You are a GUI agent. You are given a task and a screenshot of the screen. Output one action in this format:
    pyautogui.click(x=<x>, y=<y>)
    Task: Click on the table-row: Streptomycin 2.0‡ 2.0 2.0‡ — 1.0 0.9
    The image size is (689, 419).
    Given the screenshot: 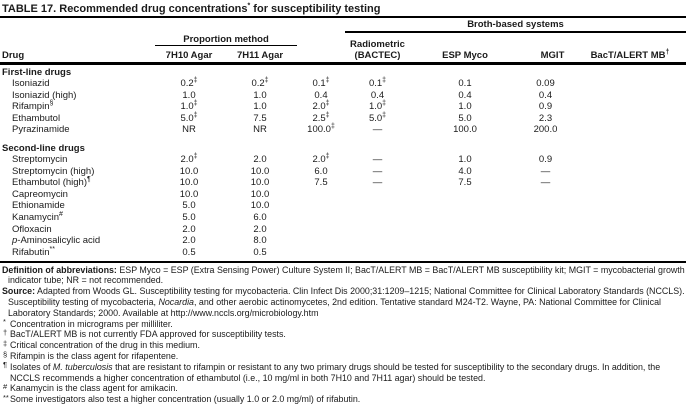 What is the action you would take?
    pyautogui.click(x=344, y=159)
    